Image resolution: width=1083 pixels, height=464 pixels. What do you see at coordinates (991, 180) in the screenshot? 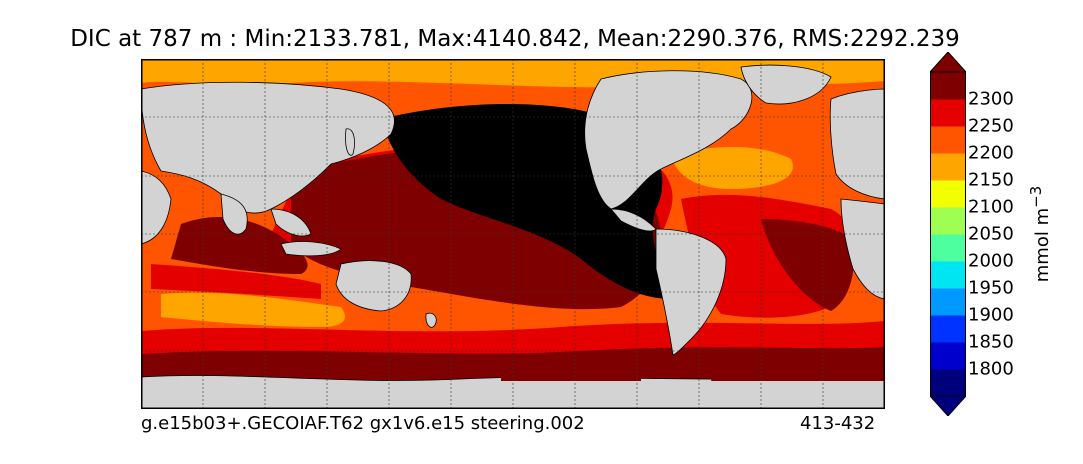
I see `colorbar-tick-label: 2150` at bounding box center [991, 180].